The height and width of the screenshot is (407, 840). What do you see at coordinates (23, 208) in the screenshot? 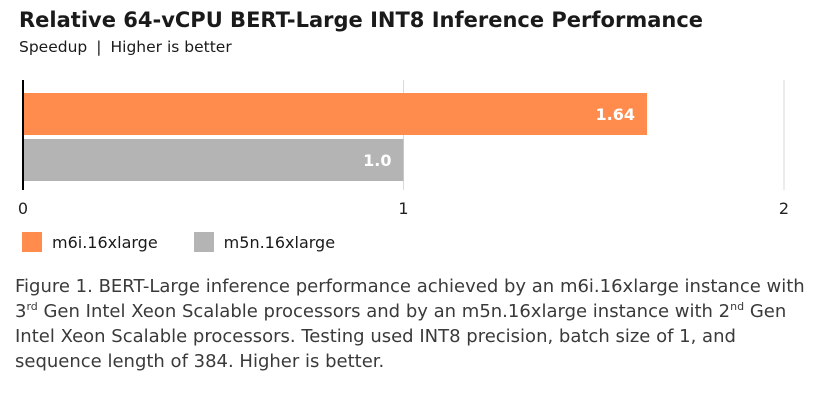
I see `x-tick-label-0: 0` at bounding box center [23, 208].